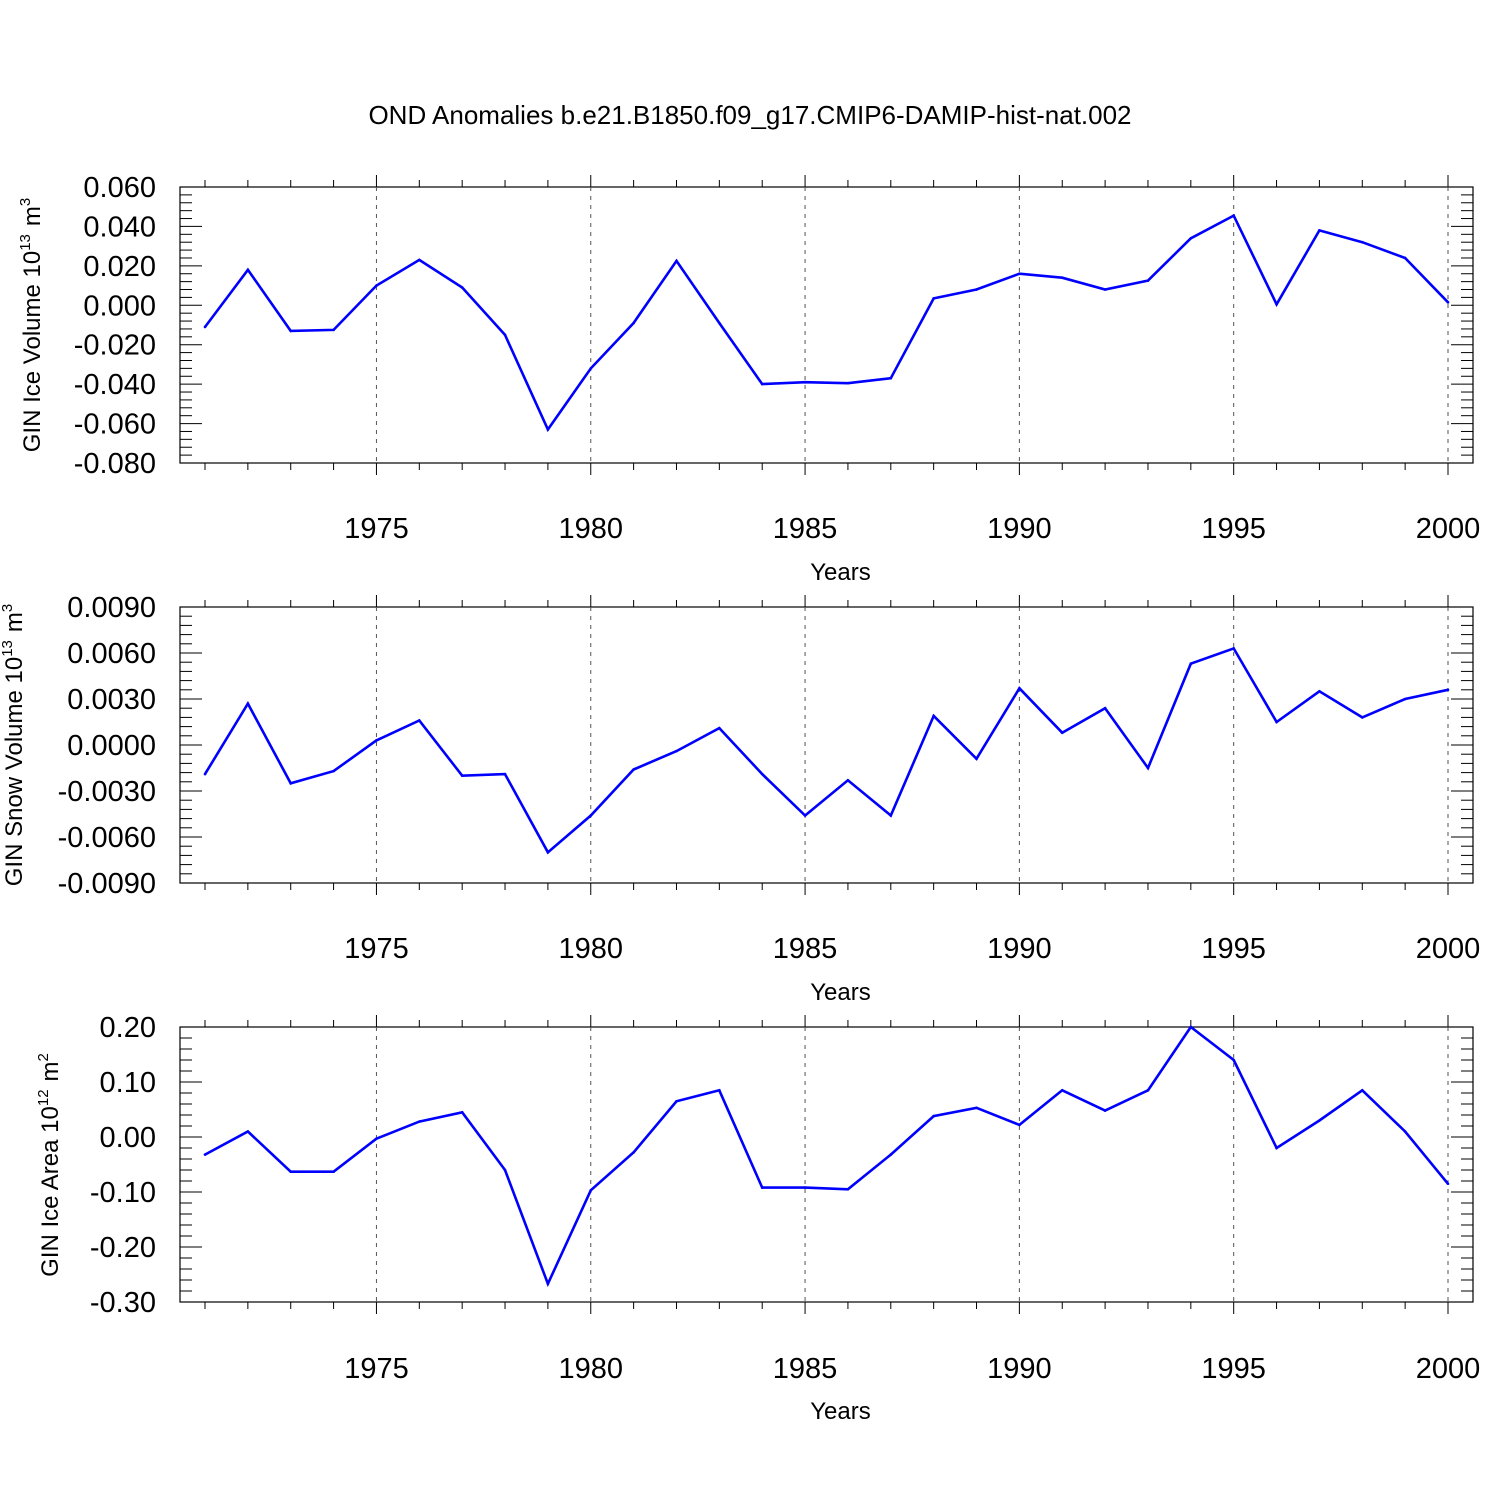 The width and height of the screenshot is (1500, 1500). Describe the element at coordinates (50, 1191) in the screenshot. I see `y-axis-label-text: GIN Ice Area 10` at that location.